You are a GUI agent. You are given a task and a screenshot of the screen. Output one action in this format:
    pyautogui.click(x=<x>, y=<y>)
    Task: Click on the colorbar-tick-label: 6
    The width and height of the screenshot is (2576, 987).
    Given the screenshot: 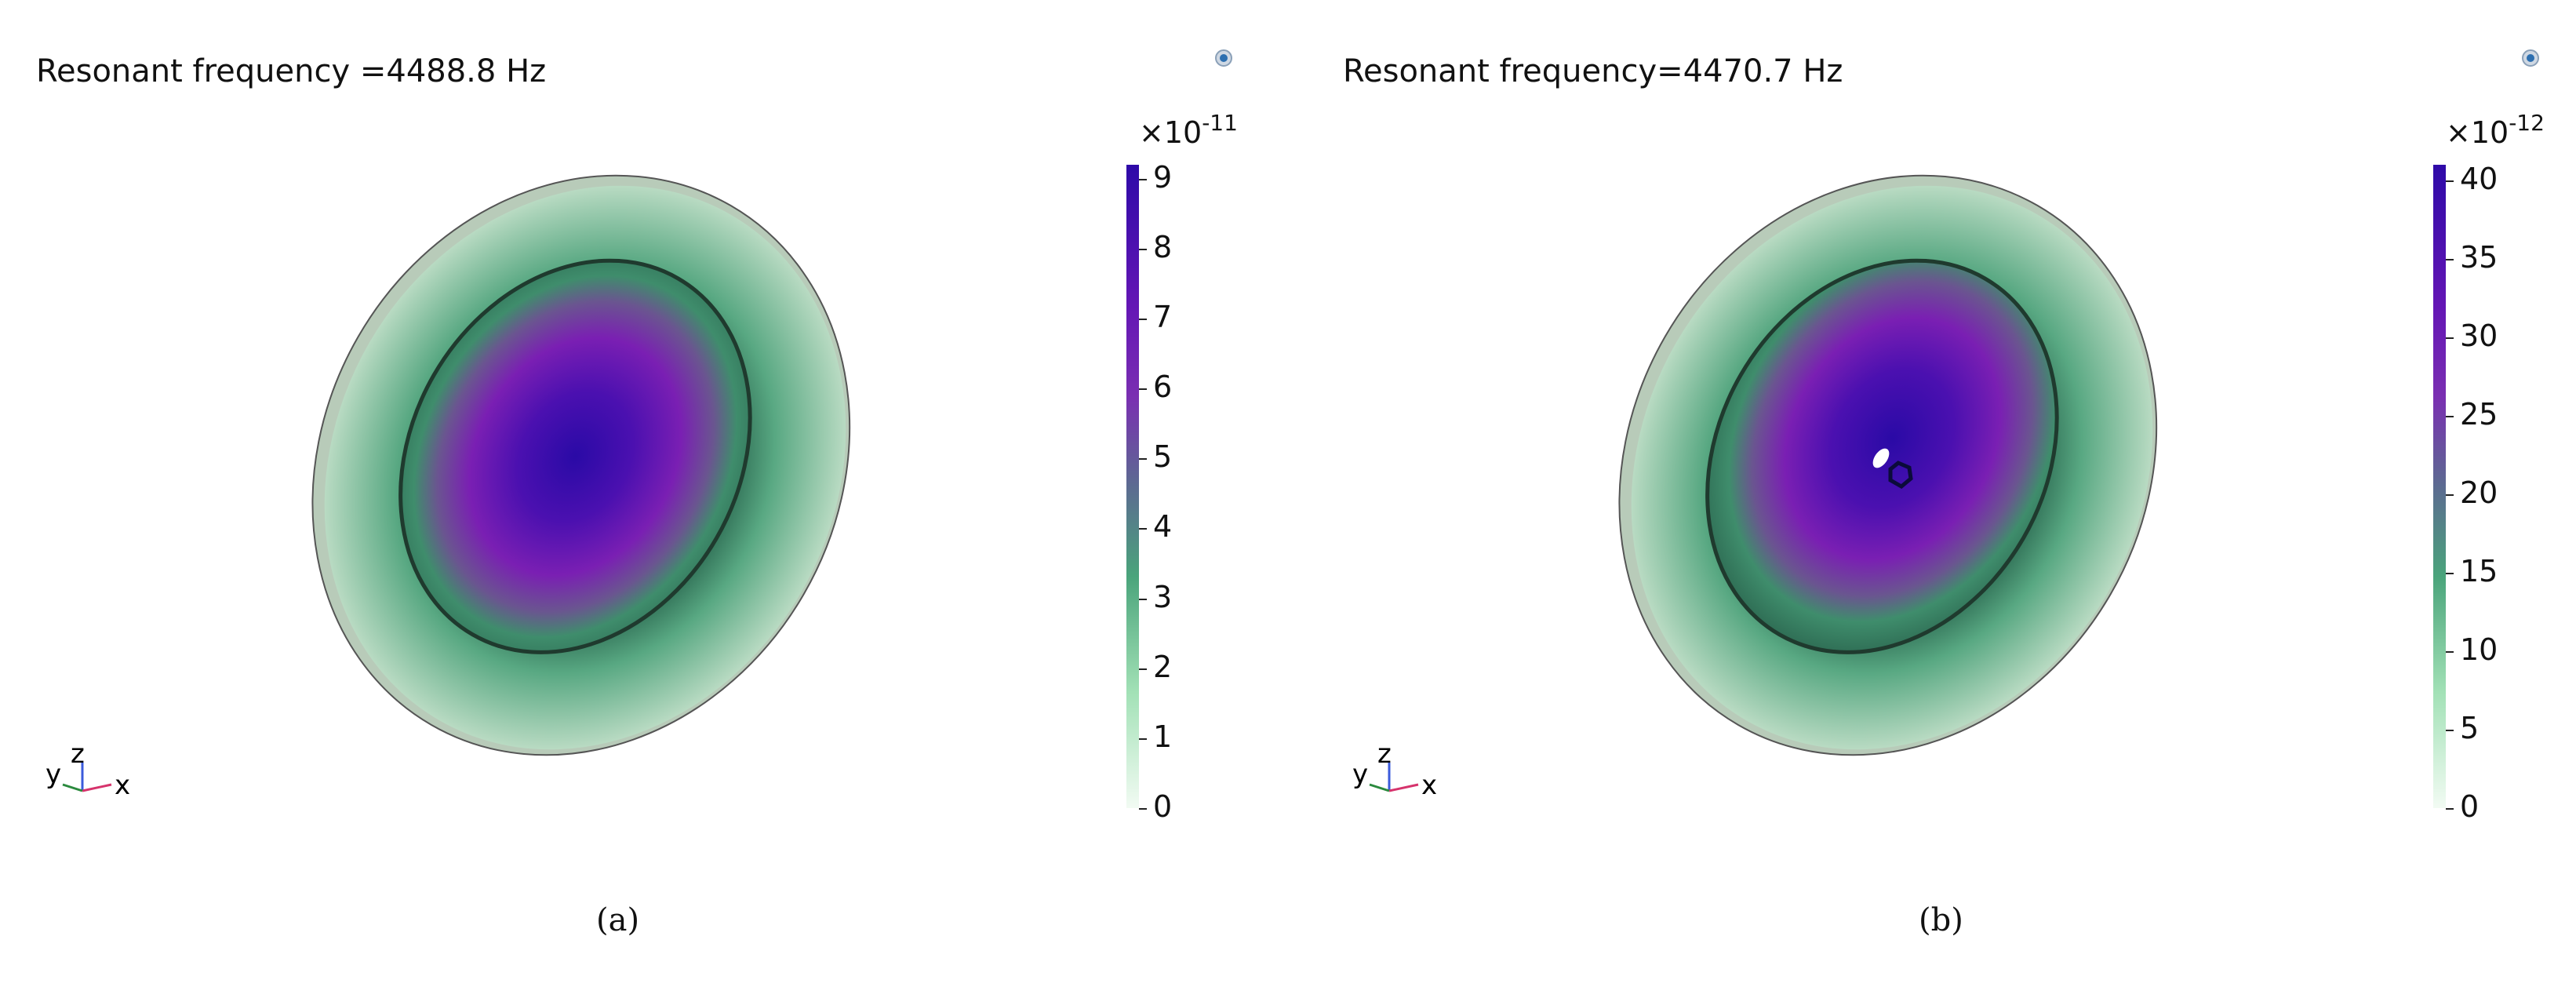 What is the action you would take?
    pyautogui.click(x=1163, y=387)
    